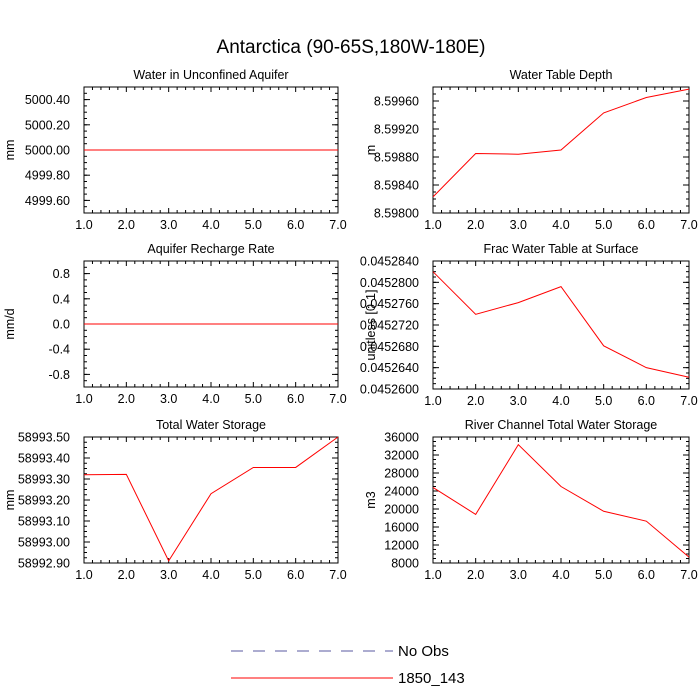  What do you see at coordinates (10, 323) in the screenshot?
I see `y-axis-label: mm/d` at bounding box center [10, 323].